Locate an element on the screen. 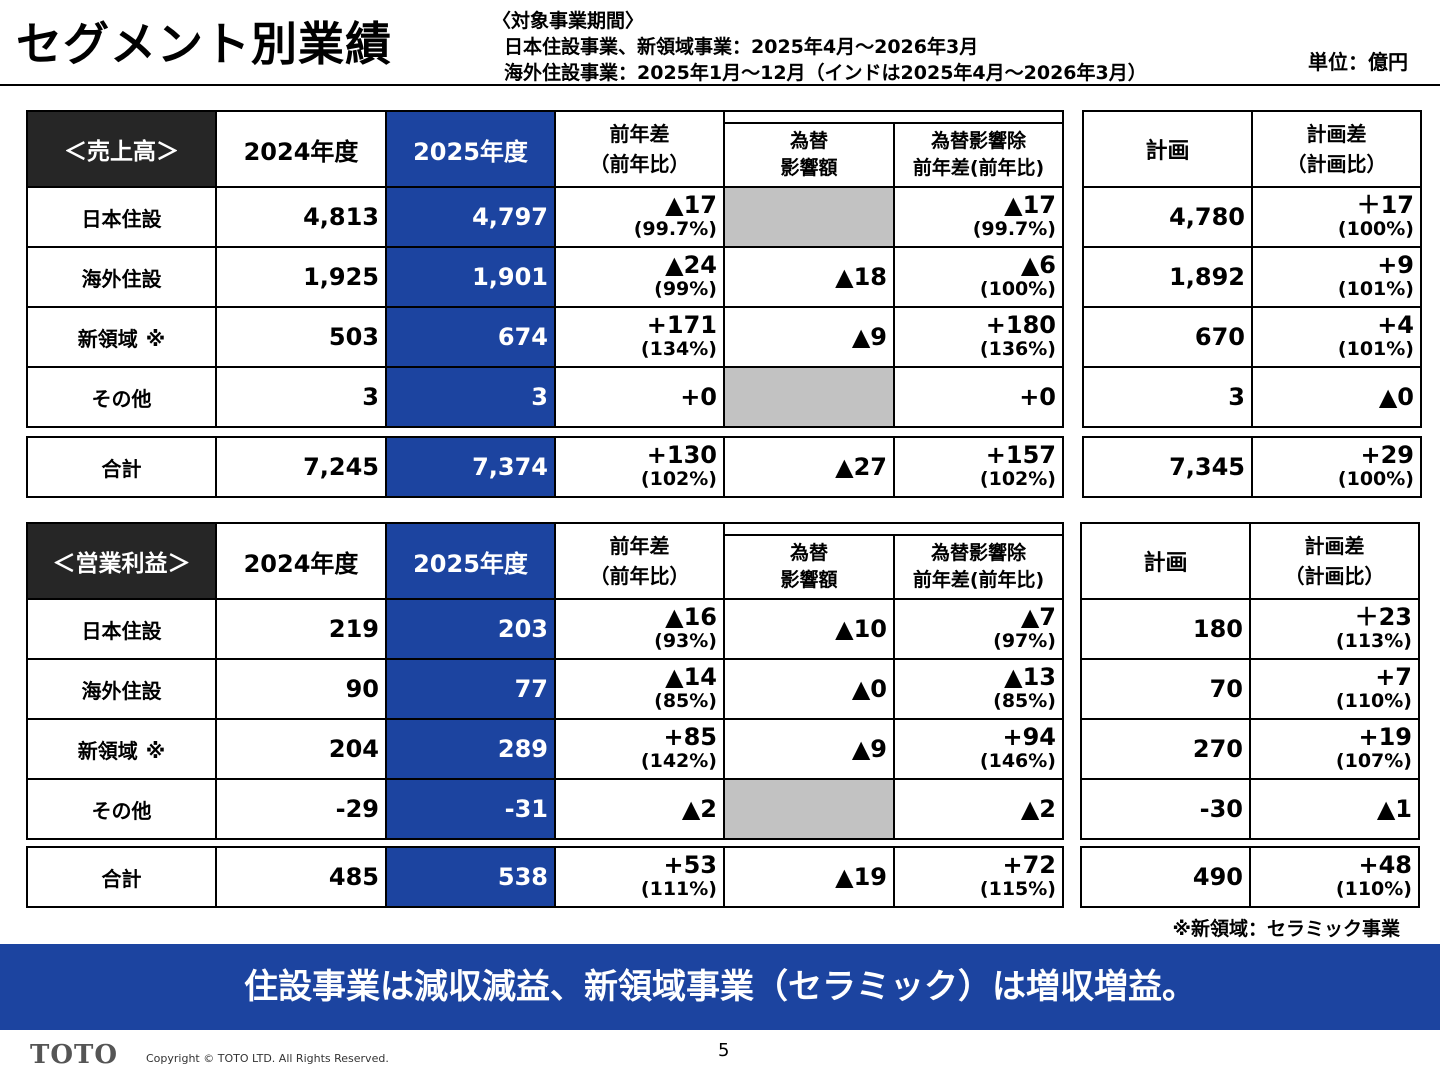 This screenshot has height=1080, width=1440. table-row: その他 3 3 +0 +0 is located at coordinates (545, 397).